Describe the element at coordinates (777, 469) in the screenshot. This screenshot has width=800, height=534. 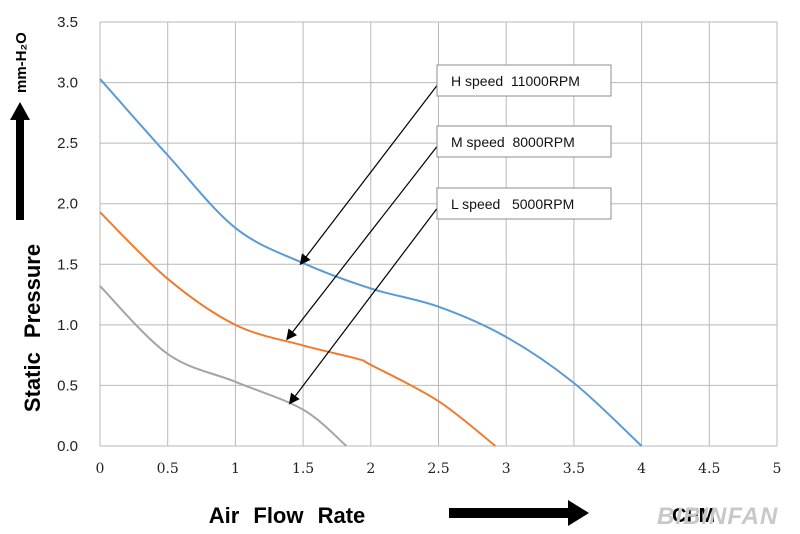
I see `x-tick-label: 5` at that location.